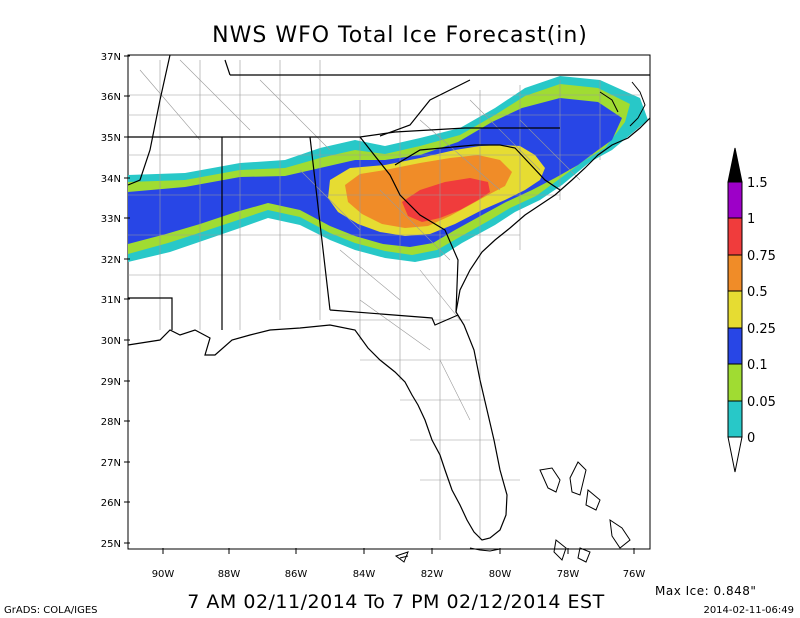 This screenshot has height=618, width=800. Describe the element at coordinates (364, 574) in the screenshot. I see `lon-label: 84W` at that location.